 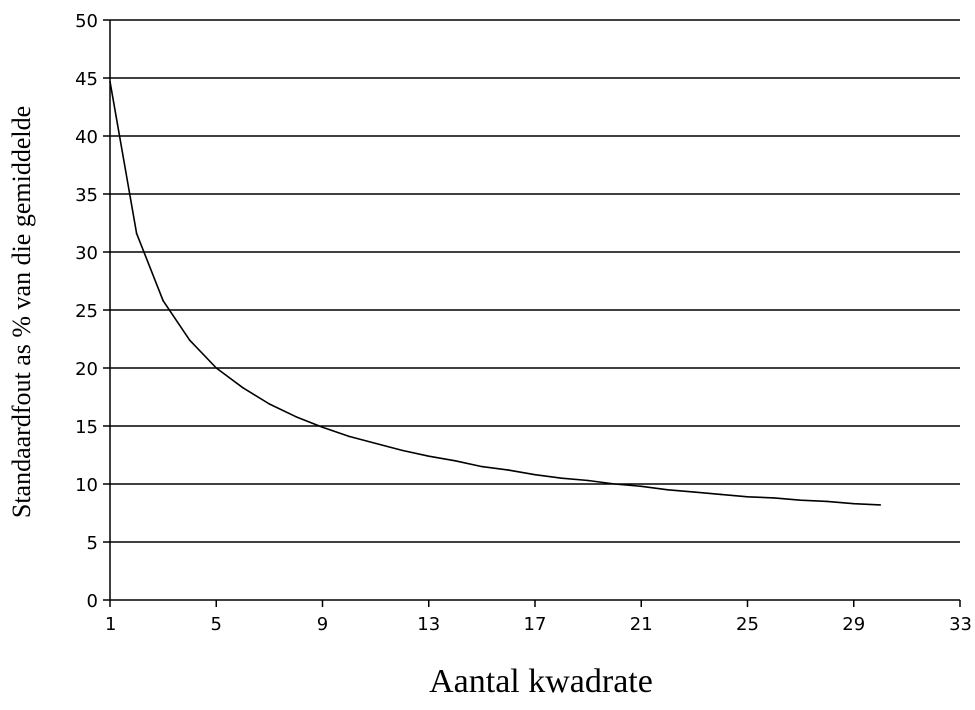 What do you see at coordinates (641, 624) in the screenshot?
I see `x-tick-label: 21` at bounding box center [641, 624].